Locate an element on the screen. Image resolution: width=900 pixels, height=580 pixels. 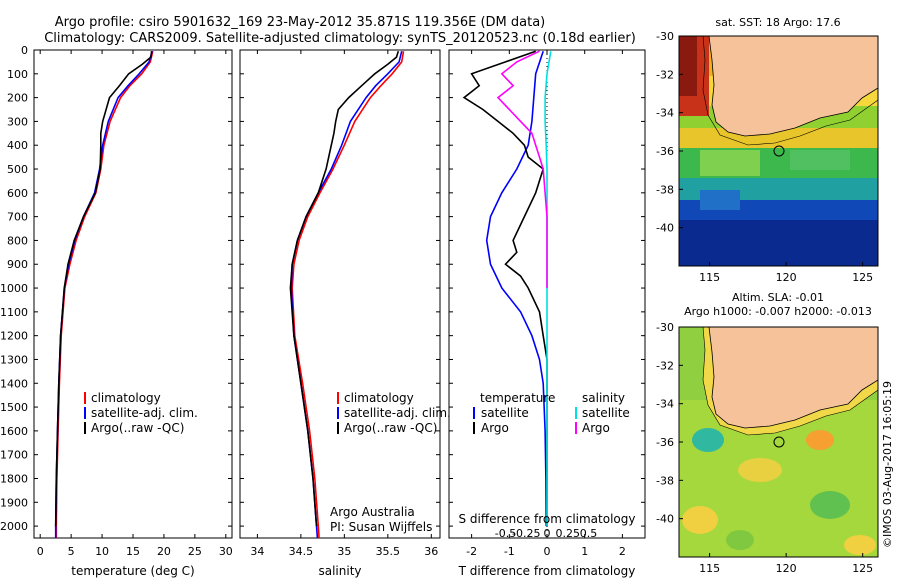
sst-map-title: sat. SST: 18 Argo: 17.6 is located at coordinates (777, 22).